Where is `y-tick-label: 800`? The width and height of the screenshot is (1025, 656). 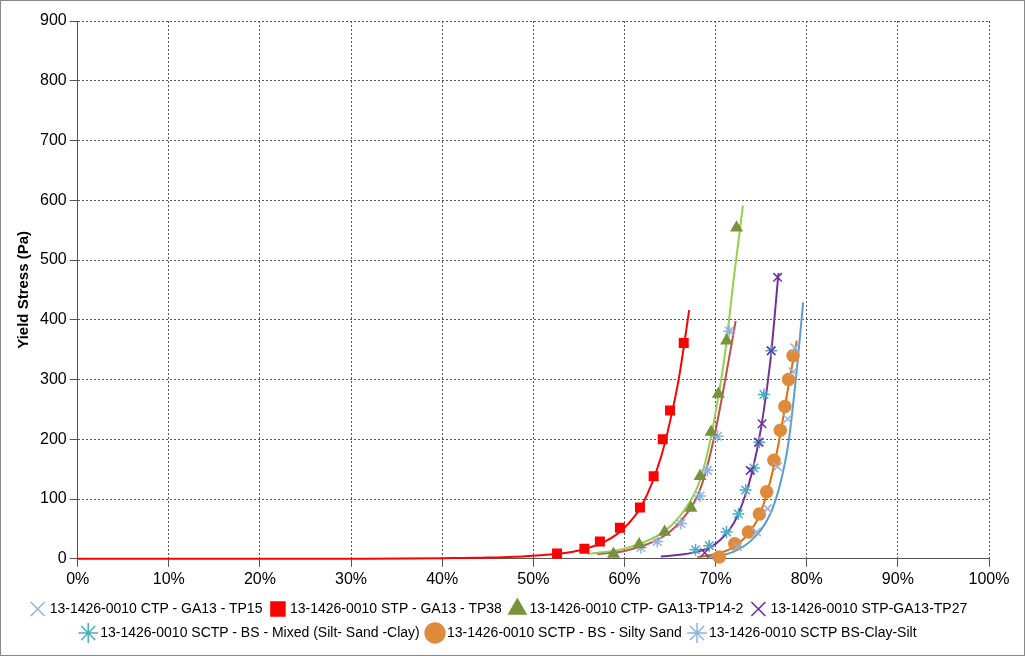
y-tick-label: 800 is located at coordinates (53, 80).